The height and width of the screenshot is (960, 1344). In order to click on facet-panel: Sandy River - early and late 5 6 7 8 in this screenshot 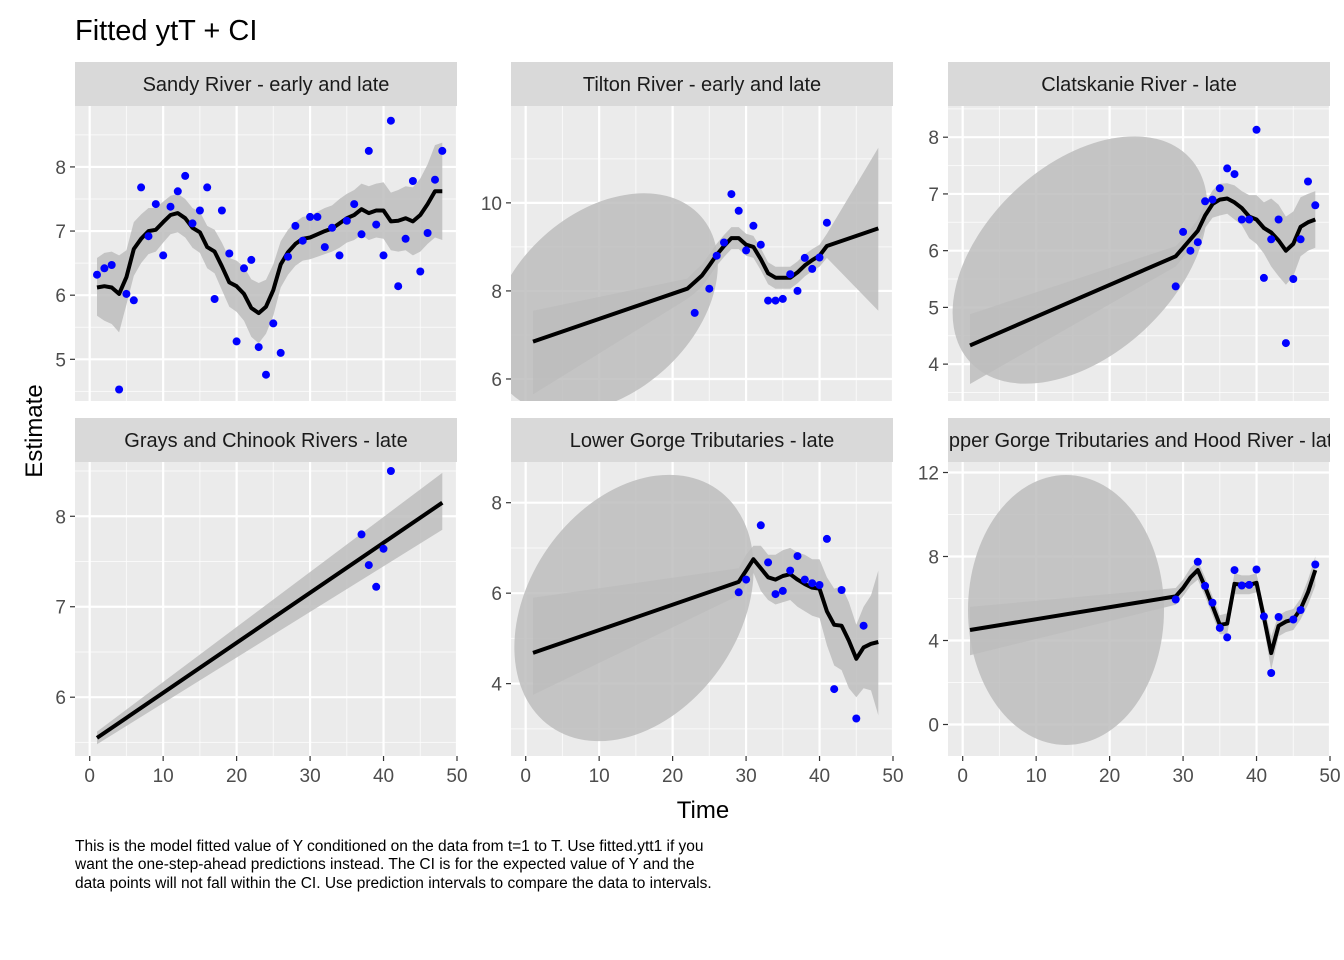, I will do `click(257, 231)`.